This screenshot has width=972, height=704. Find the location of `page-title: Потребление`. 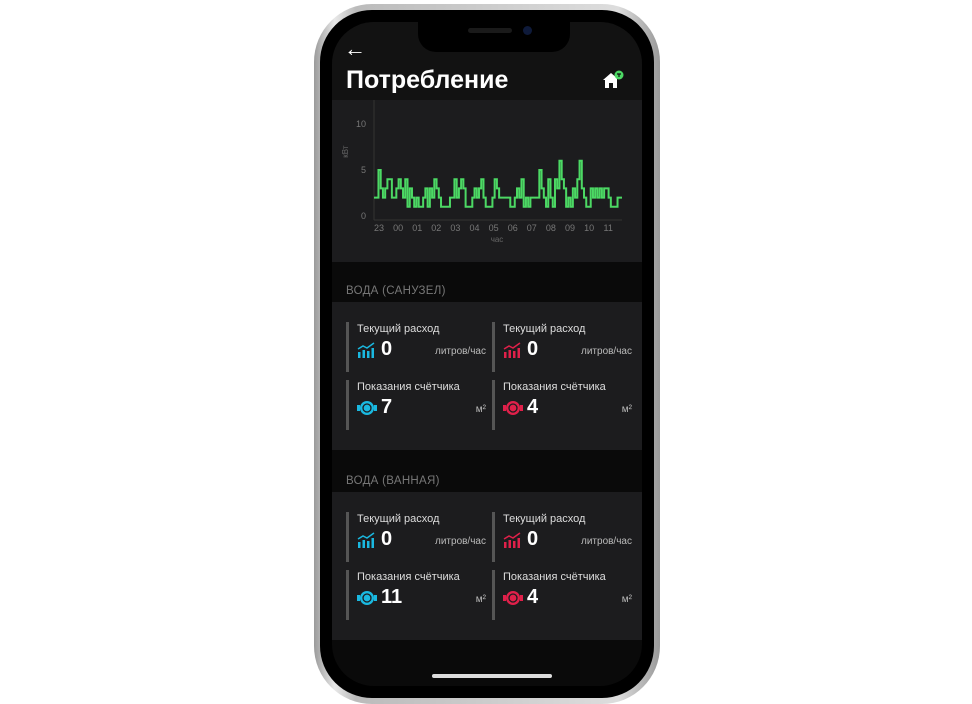

page-title: Потребление is located at coordinates (427, 80).